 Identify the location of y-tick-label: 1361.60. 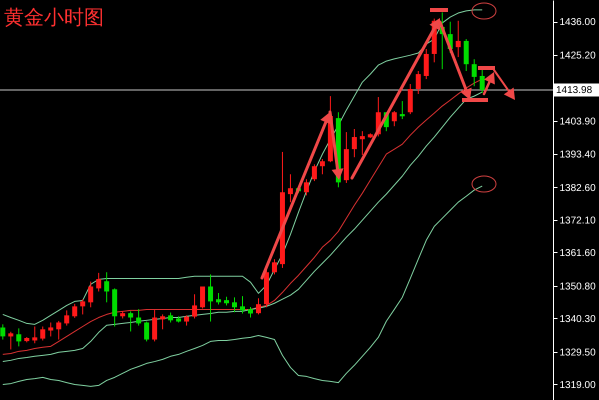
(578, 253).